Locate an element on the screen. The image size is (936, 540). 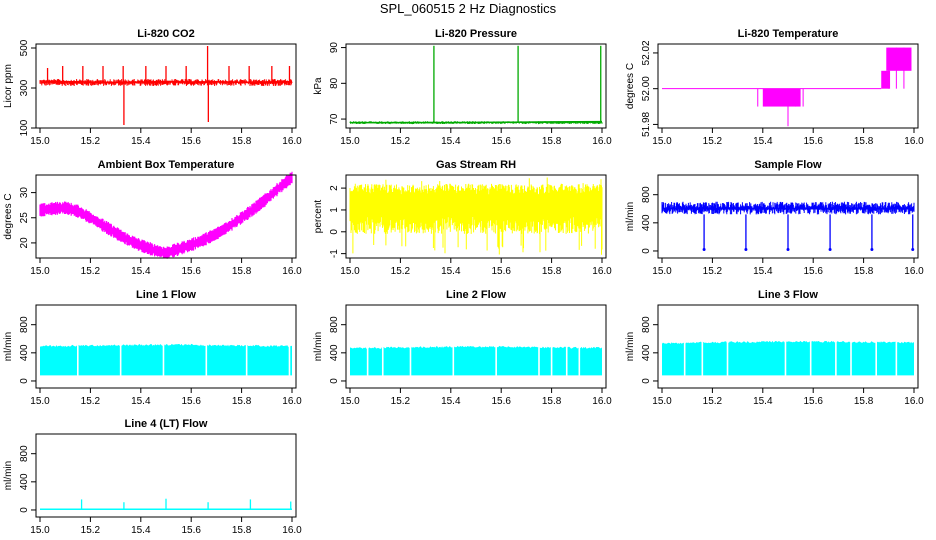
y-tick-label: 51.98 is located at coordinates (646, 123).